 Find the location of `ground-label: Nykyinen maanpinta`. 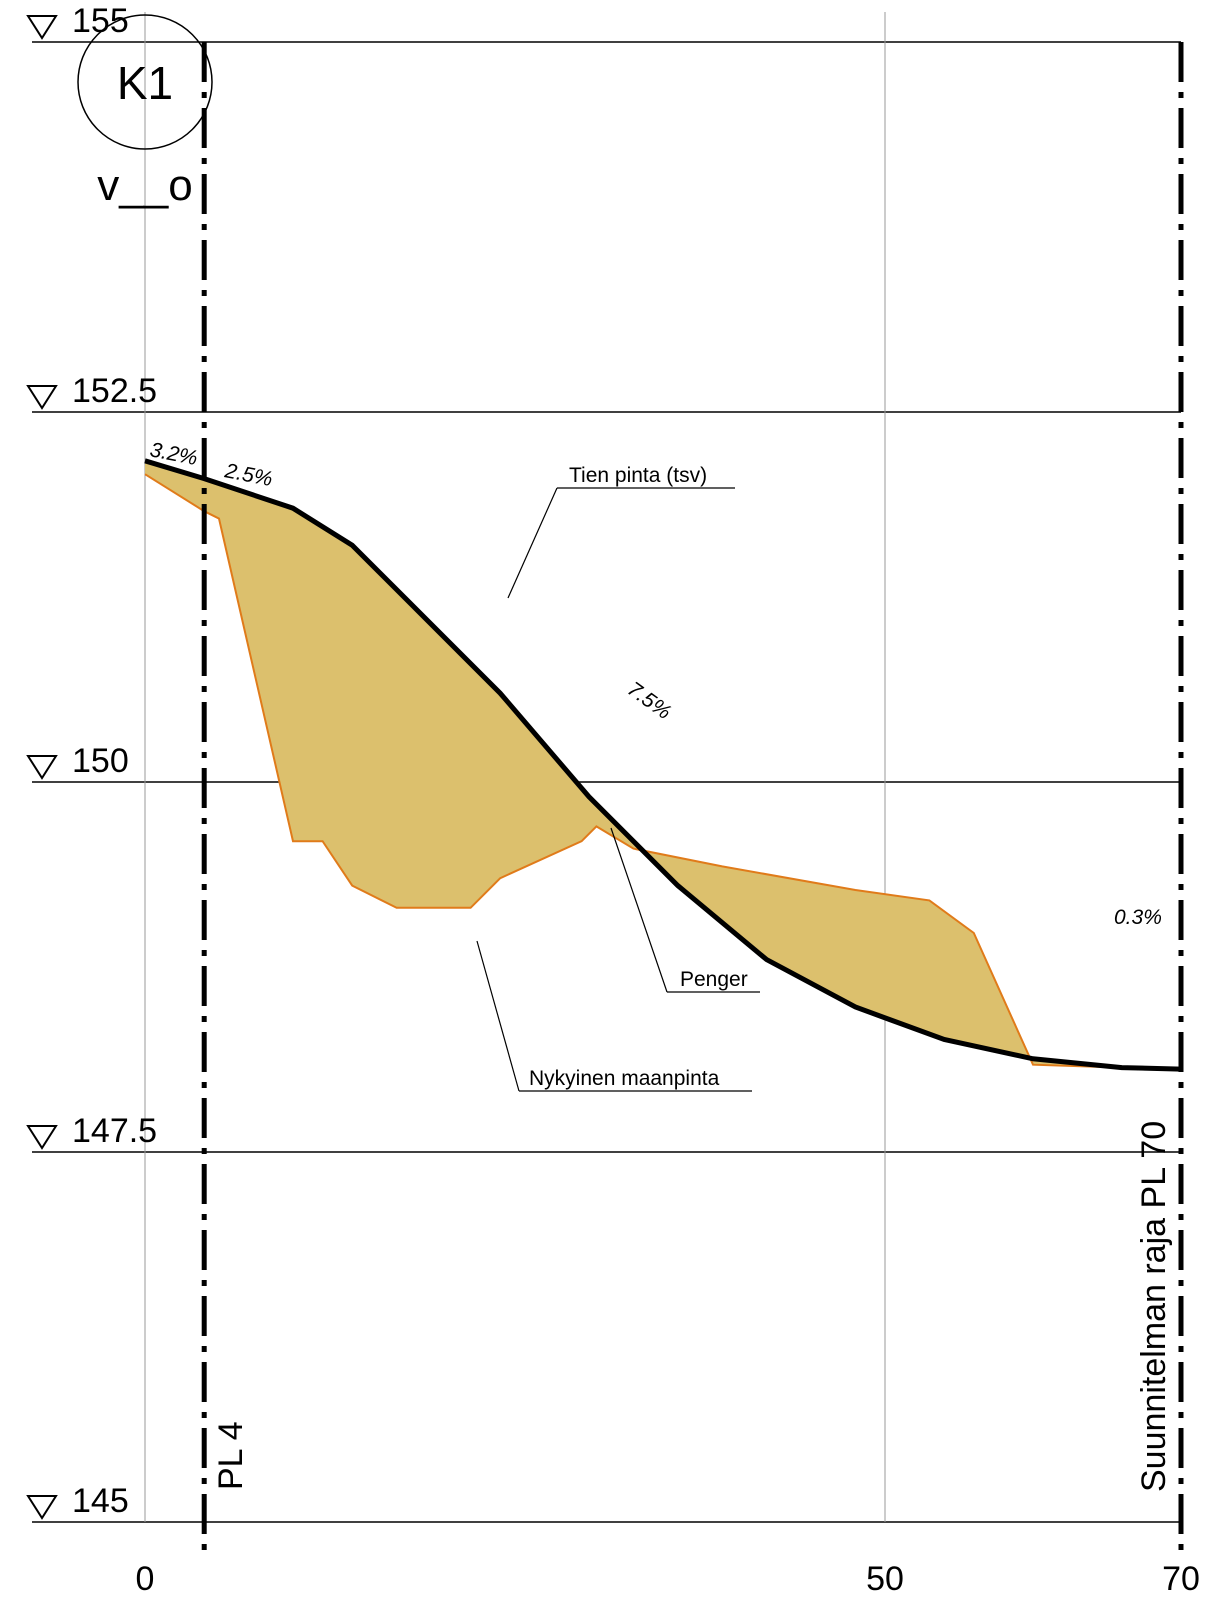

ground-label: Nykyinen maanpinta is located at coordinates (624, 1078).